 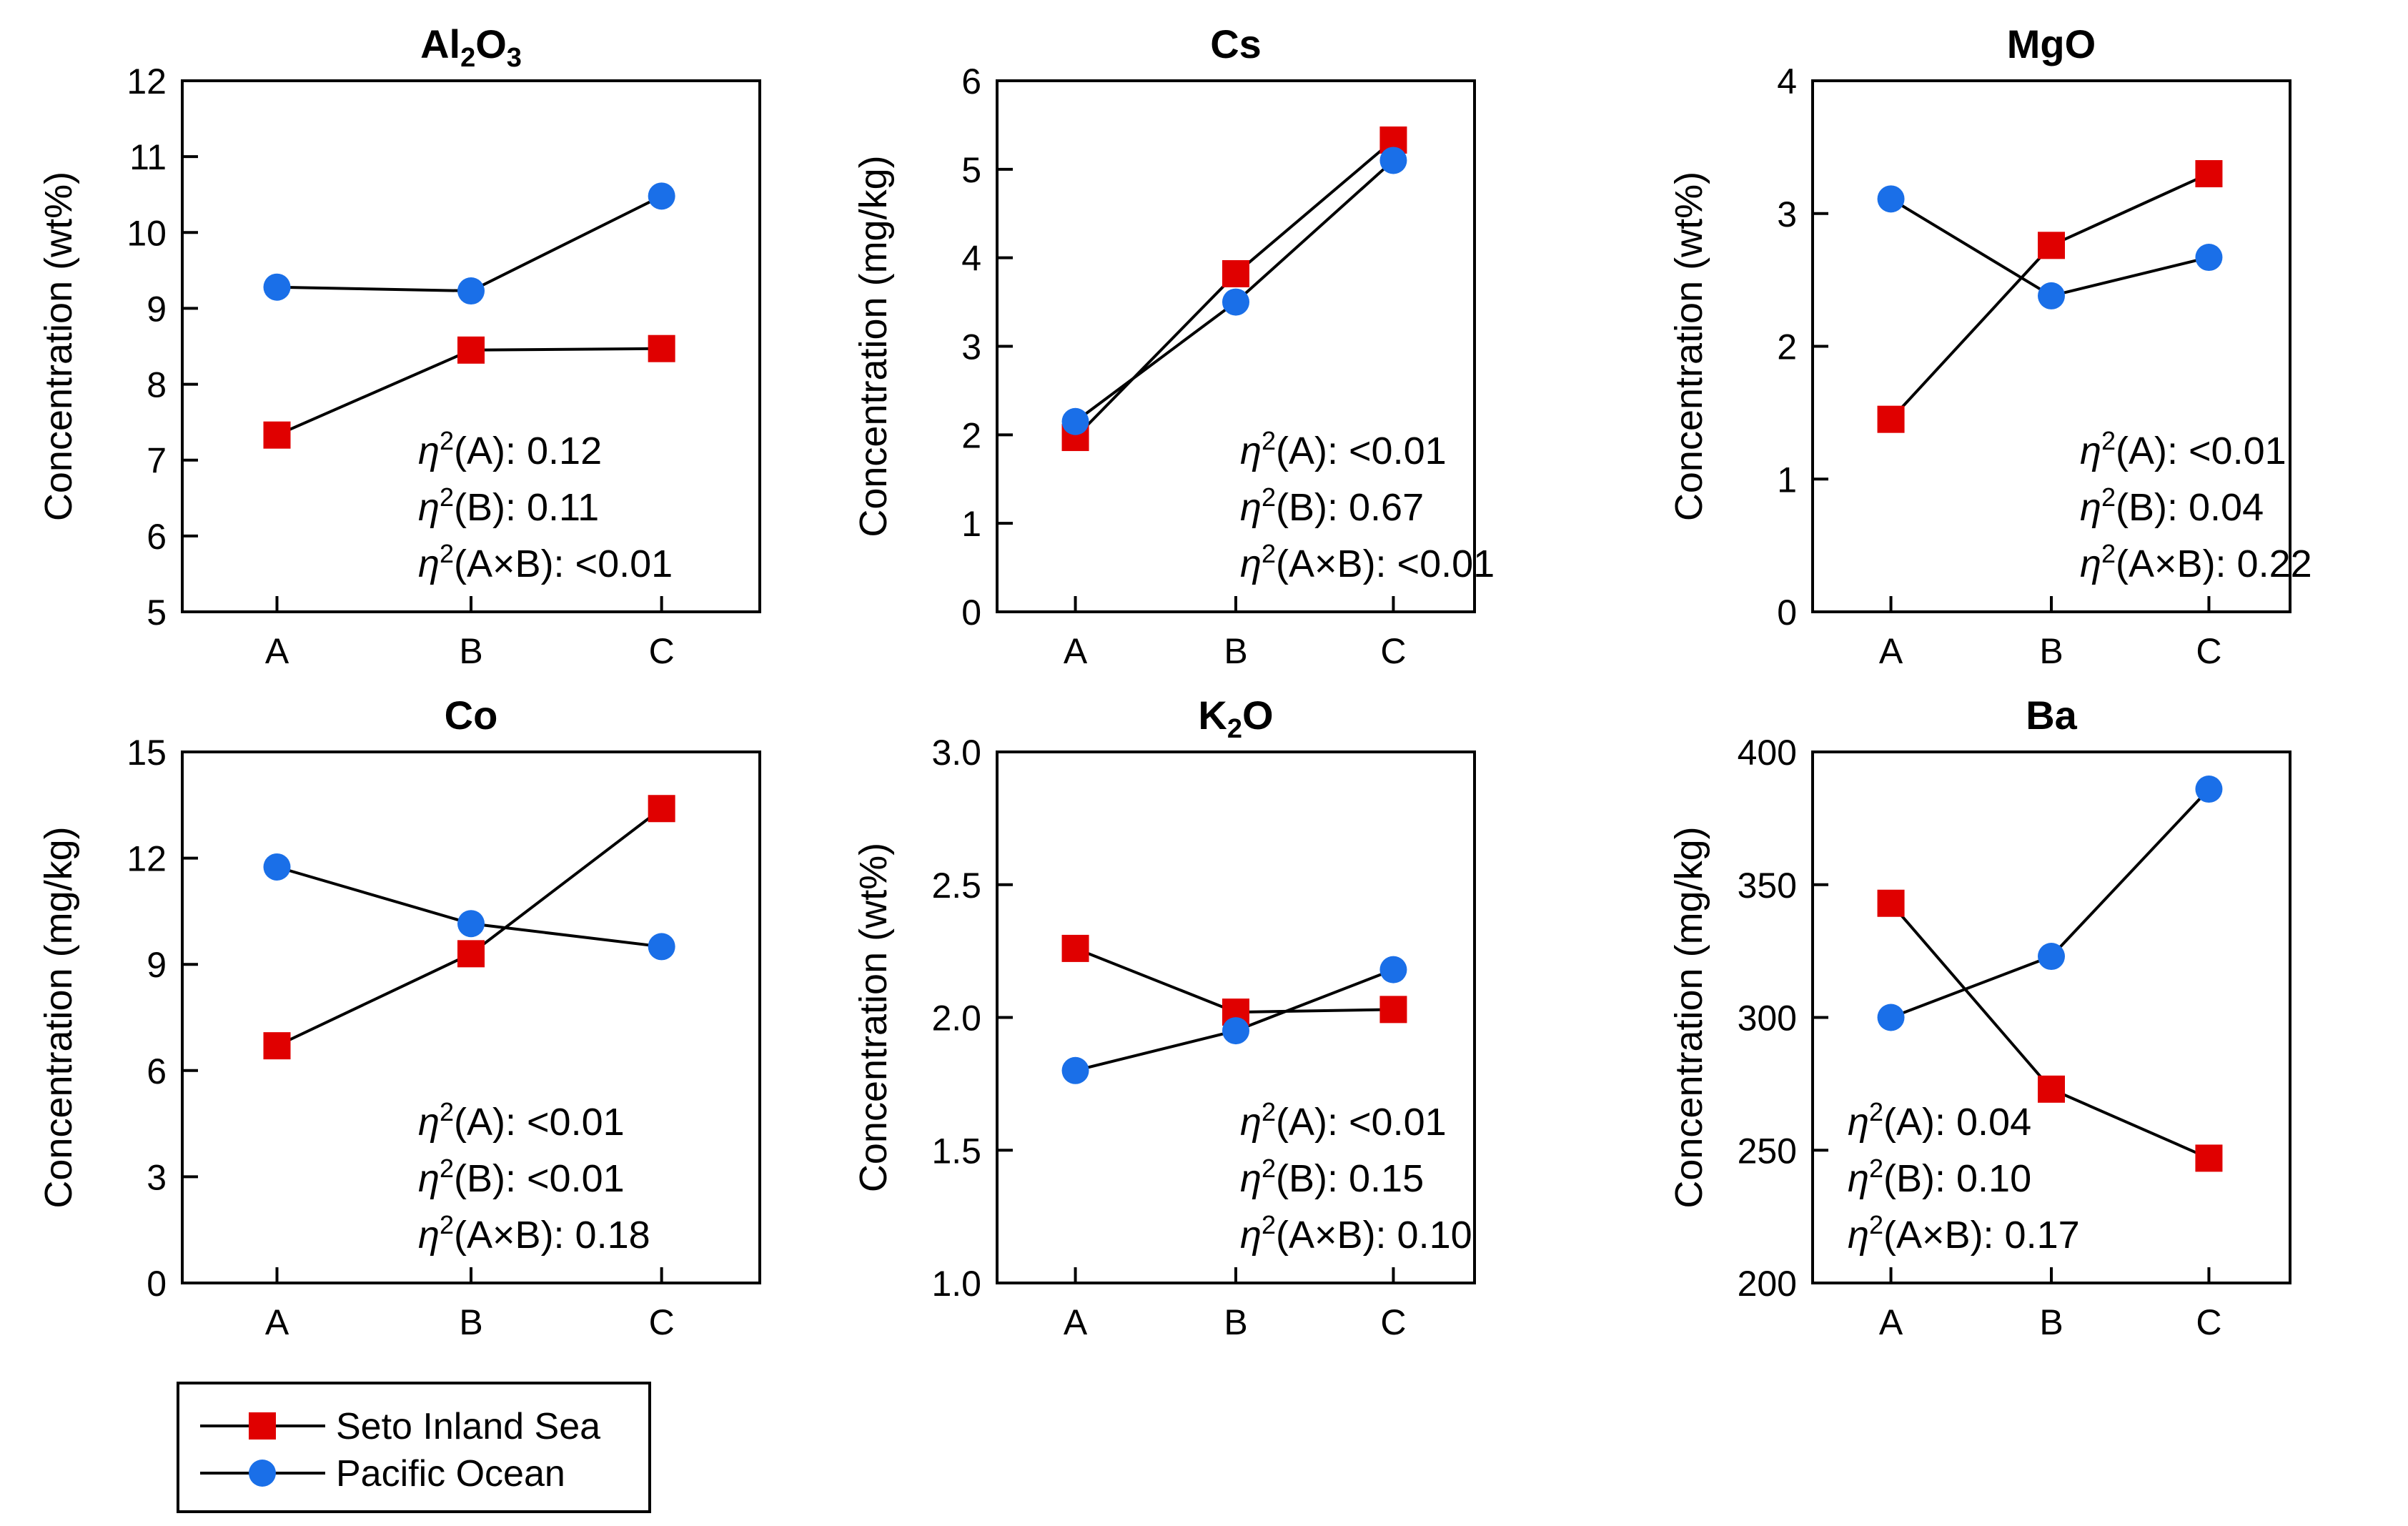 What do you see at coordinates (147, 233) in the screenshot?
I see `y-tick-label: 10` at bounding box center [147, 233].